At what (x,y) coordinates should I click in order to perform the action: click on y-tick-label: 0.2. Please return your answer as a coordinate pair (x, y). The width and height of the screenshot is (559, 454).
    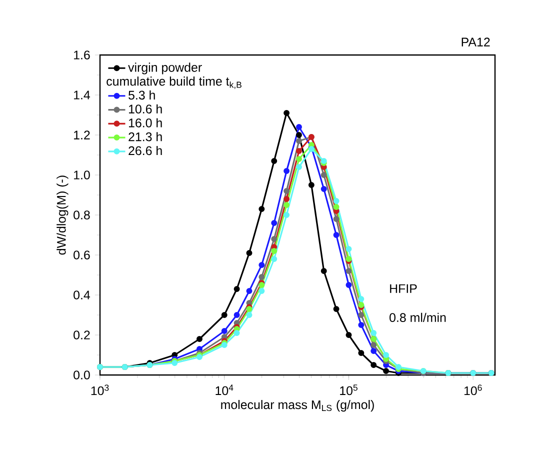
    Looking at the image, I should click on (82, 335).